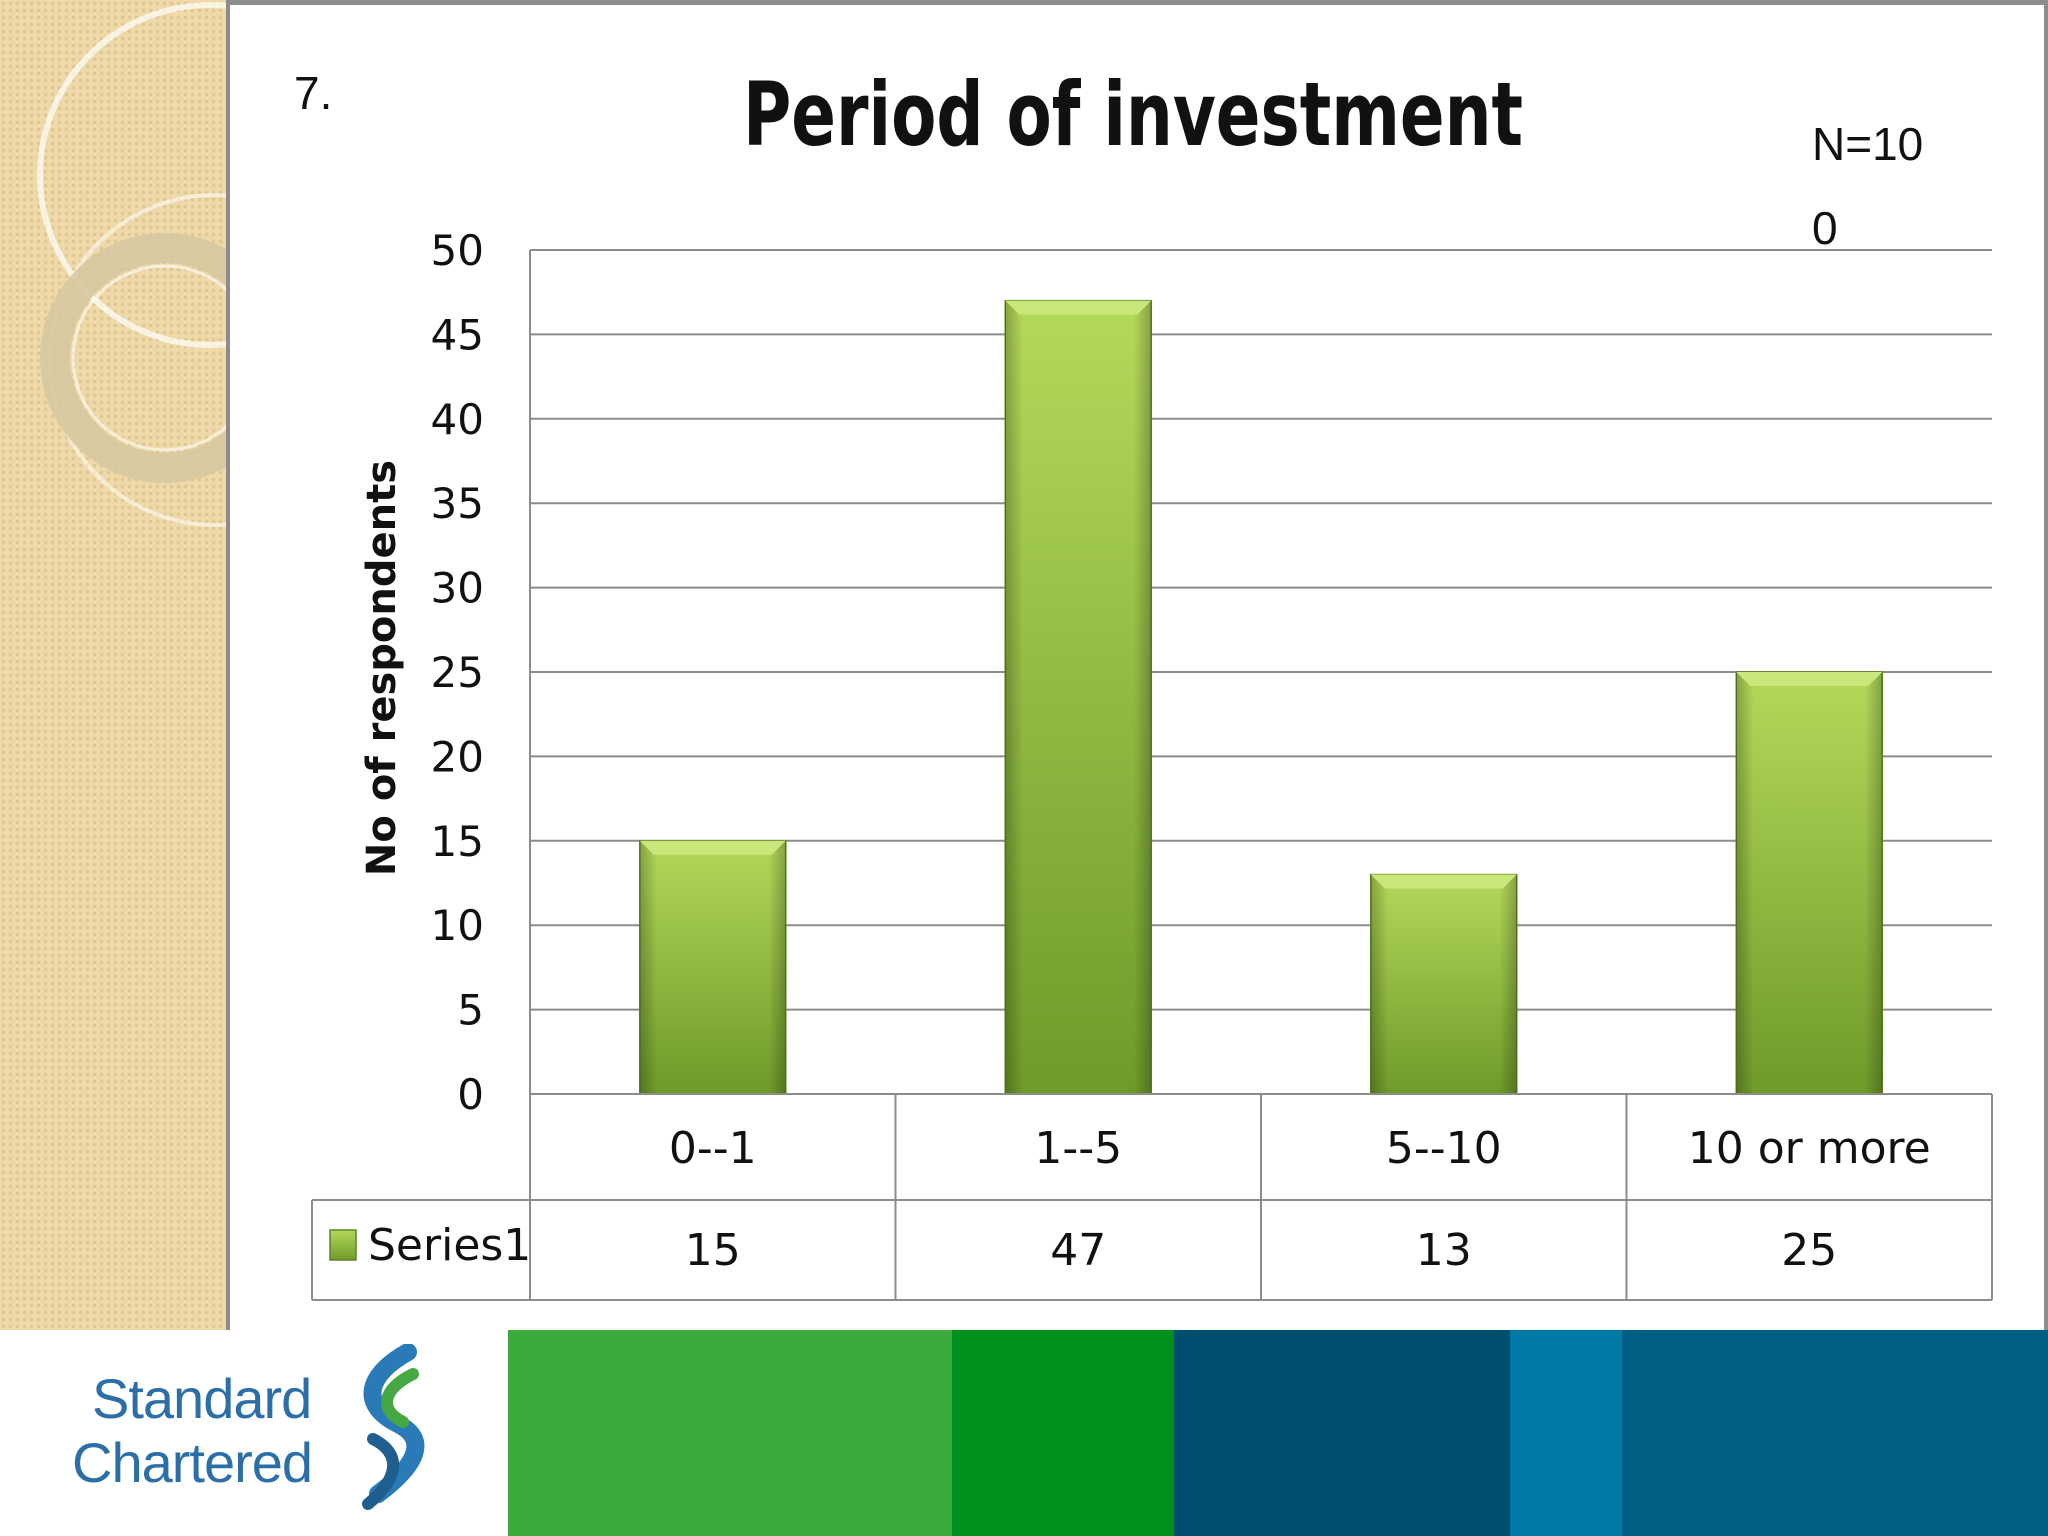 The image size is (2048, 1536). Describe the element at coordinates (713, 1148) in the screenshot. I see `x-tick-label: 0--1` at that location.